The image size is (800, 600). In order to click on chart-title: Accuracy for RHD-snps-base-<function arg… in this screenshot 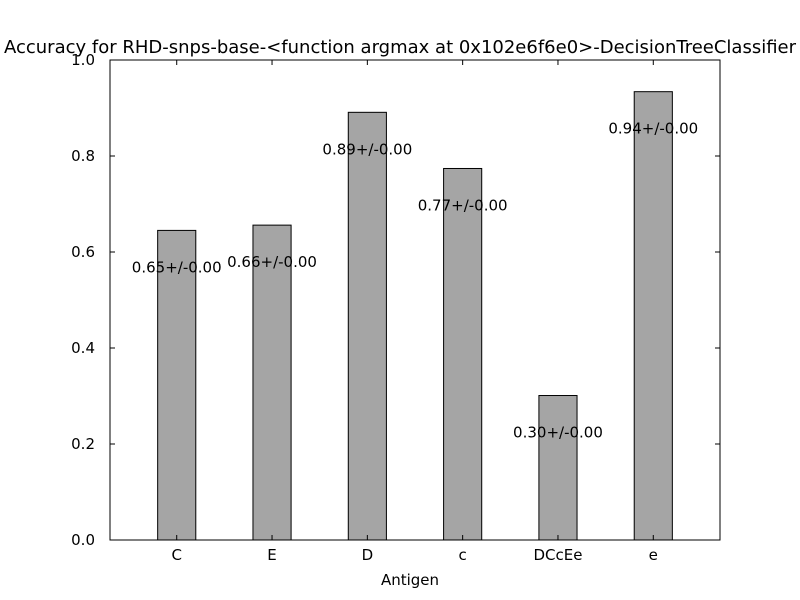, I will do `click(400, 47)`.